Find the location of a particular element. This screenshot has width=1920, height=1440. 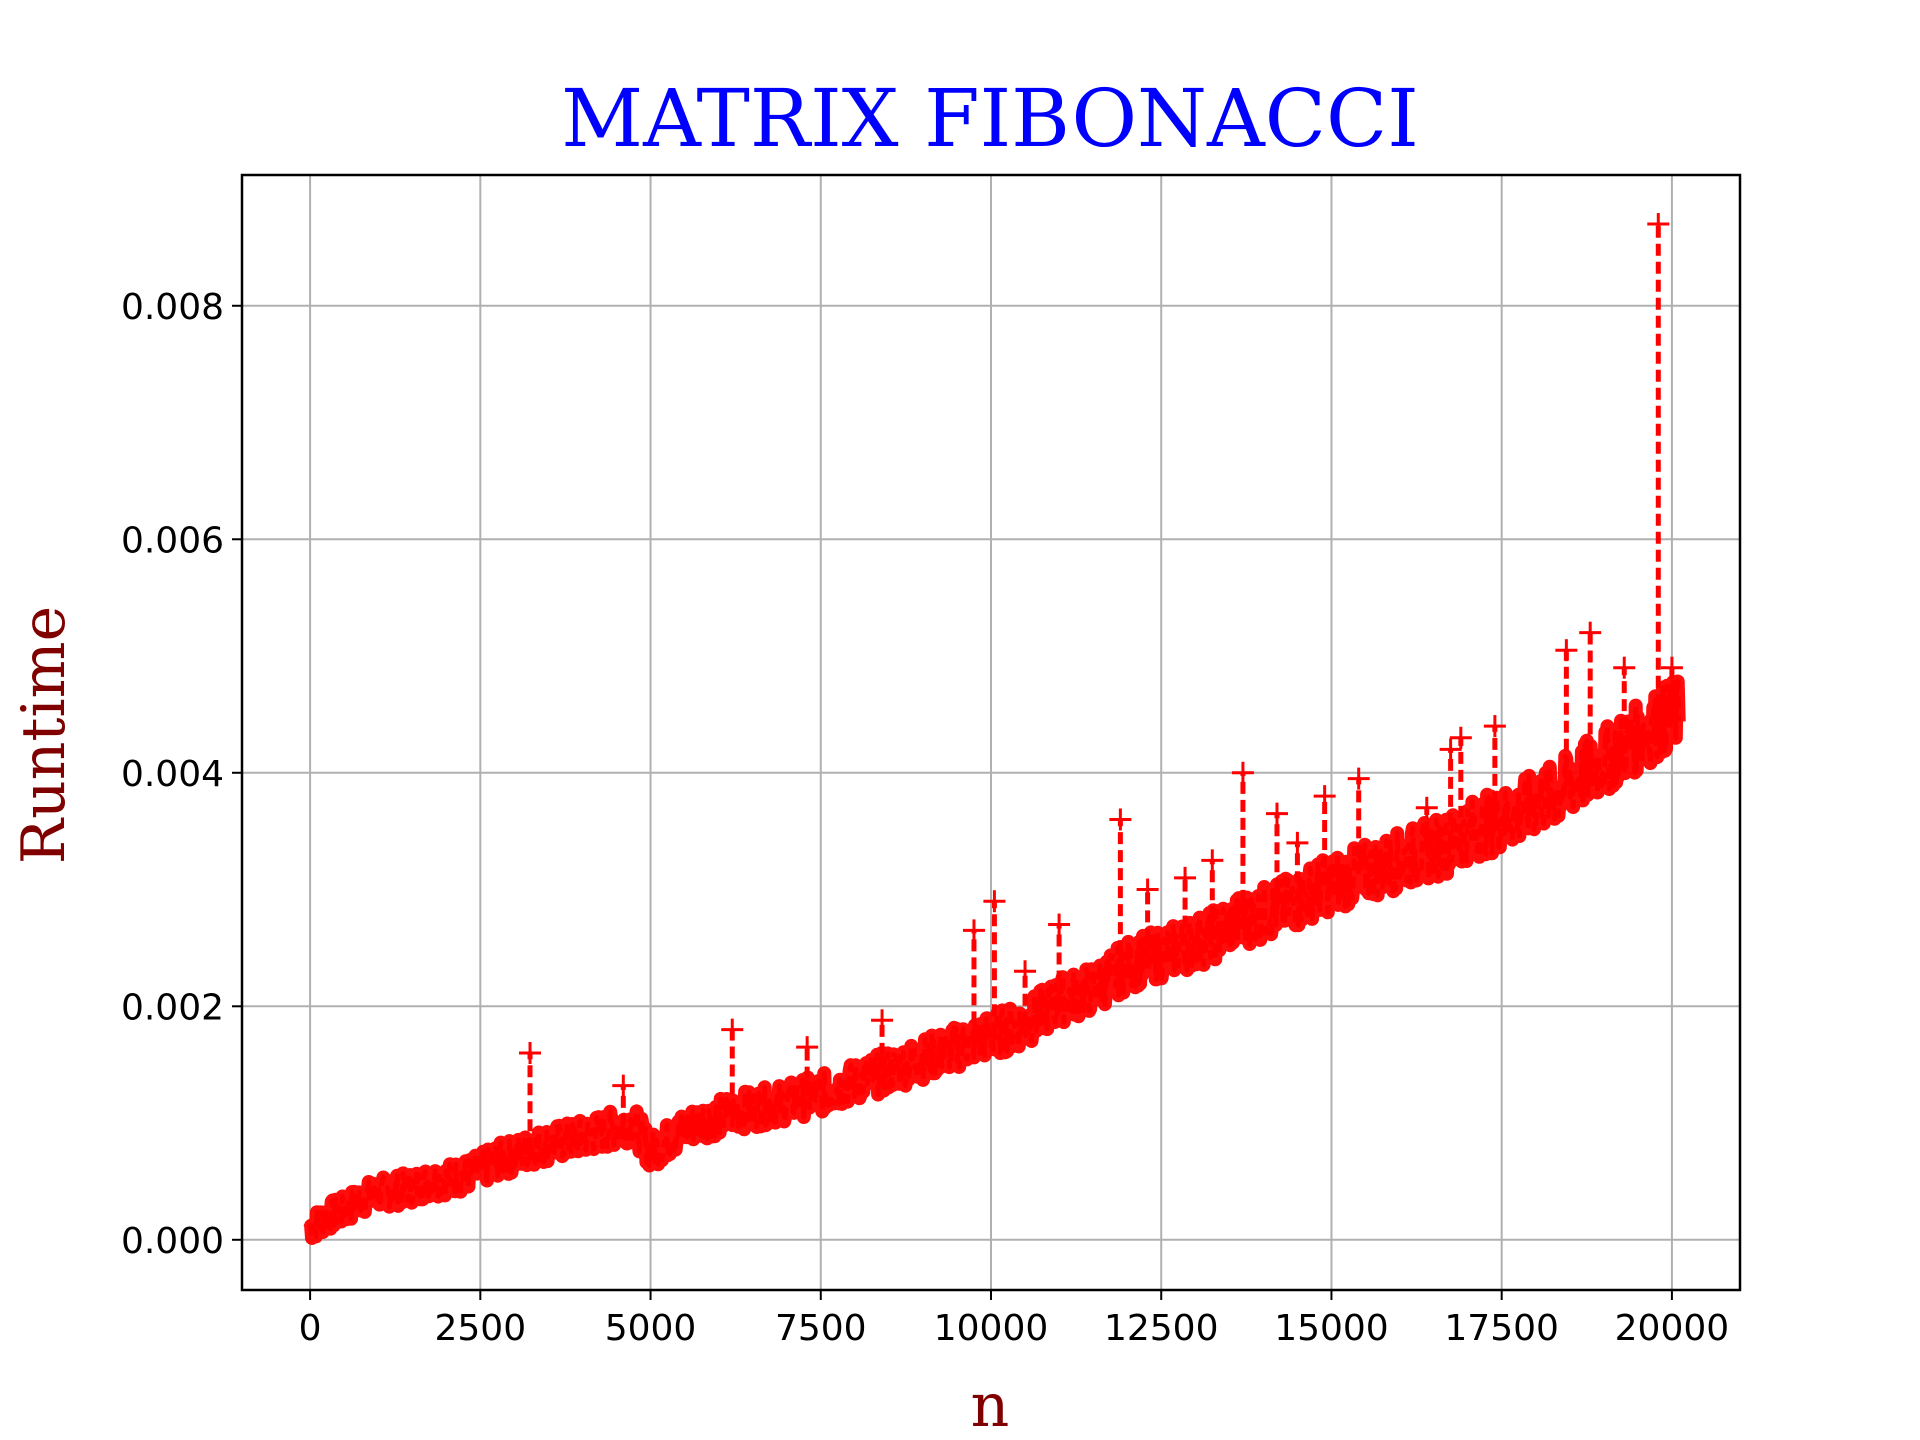

y-tick-label: 0.002 is located at coordinates (172, 1007).